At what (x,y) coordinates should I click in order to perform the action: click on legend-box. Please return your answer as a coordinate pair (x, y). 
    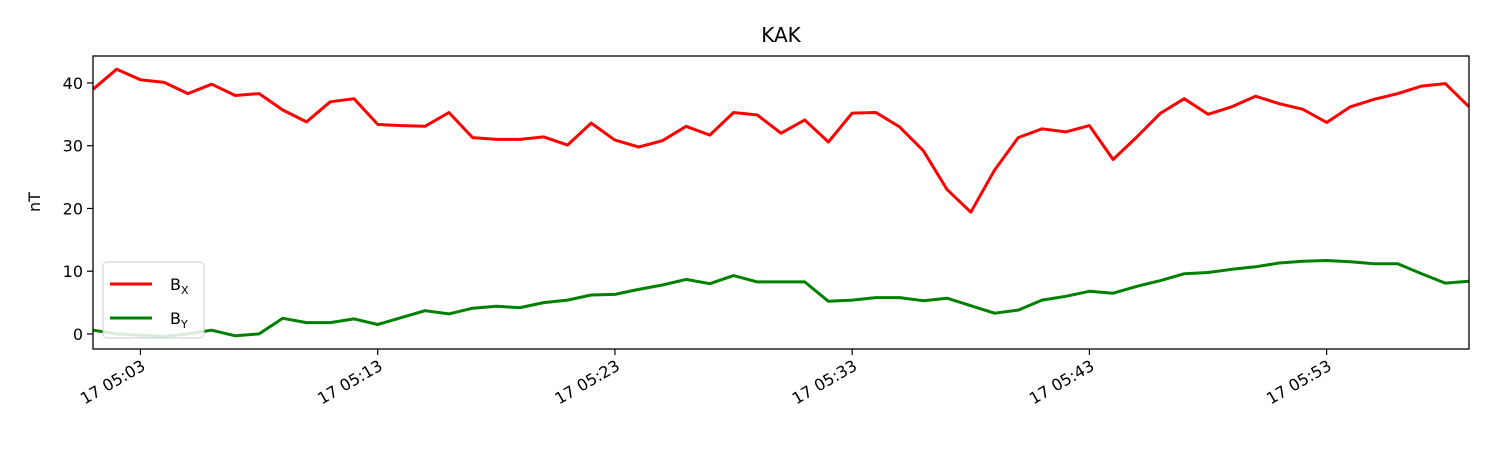
    Looking at the image, I should click on (153, 300).